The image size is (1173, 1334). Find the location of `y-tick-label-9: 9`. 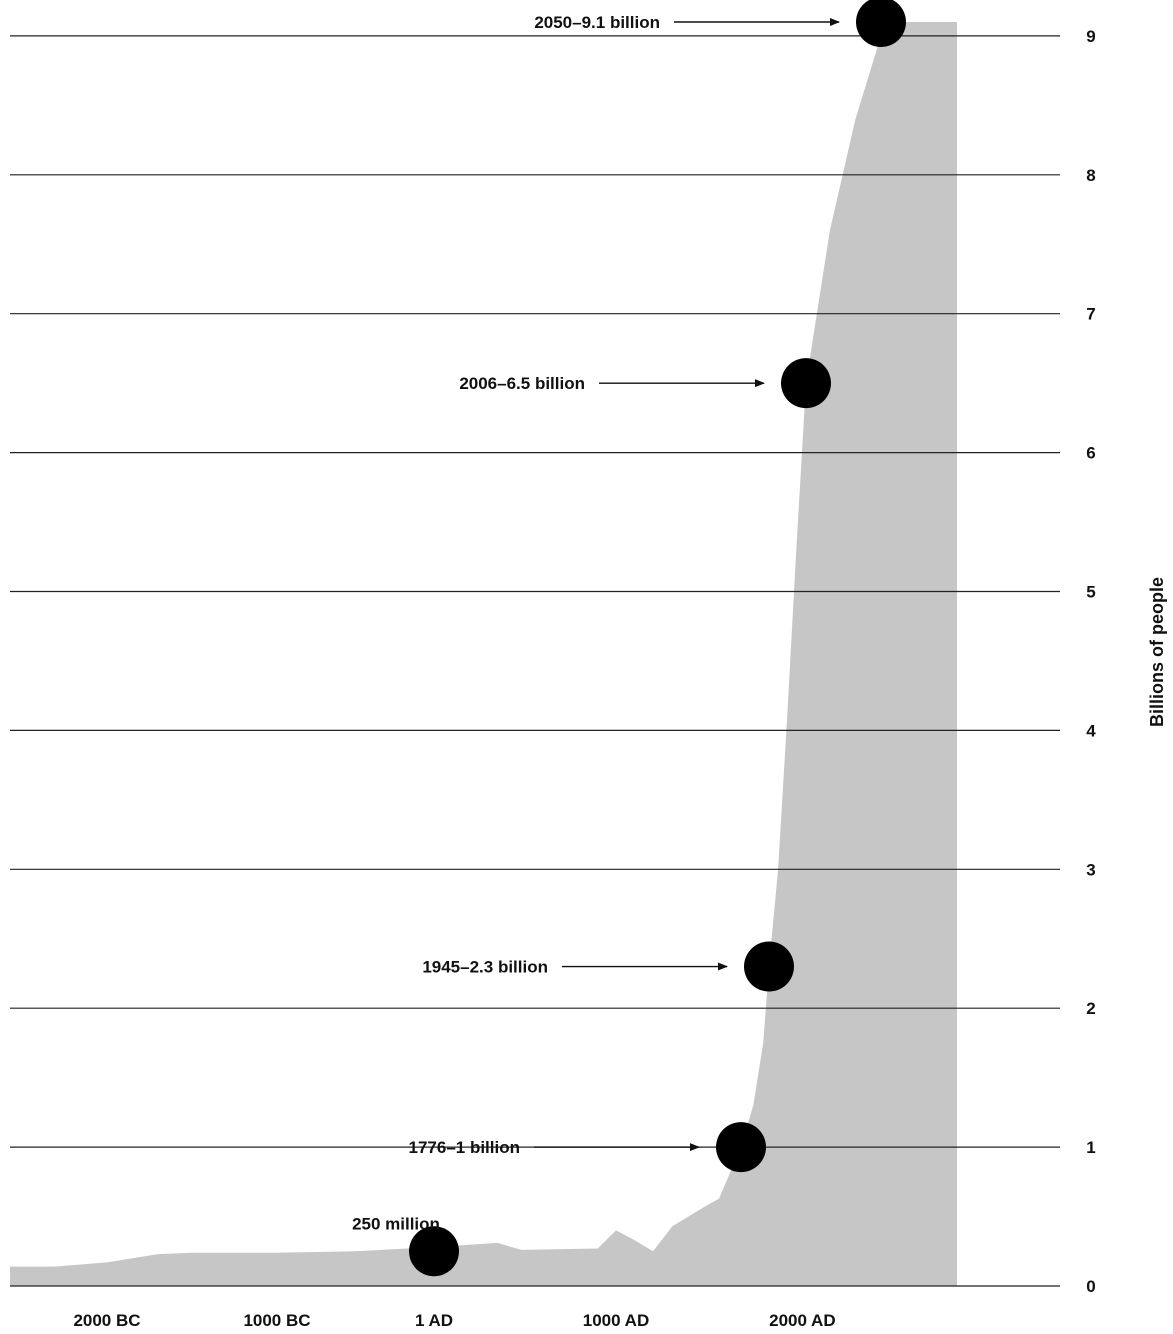

y-tick-label-9: 9 is located at coordinates (1090, 36).